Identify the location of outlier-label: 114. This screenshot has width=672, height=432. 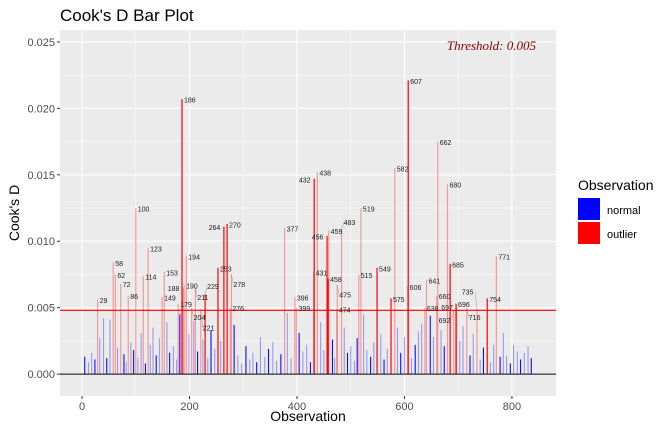
(150, 277).